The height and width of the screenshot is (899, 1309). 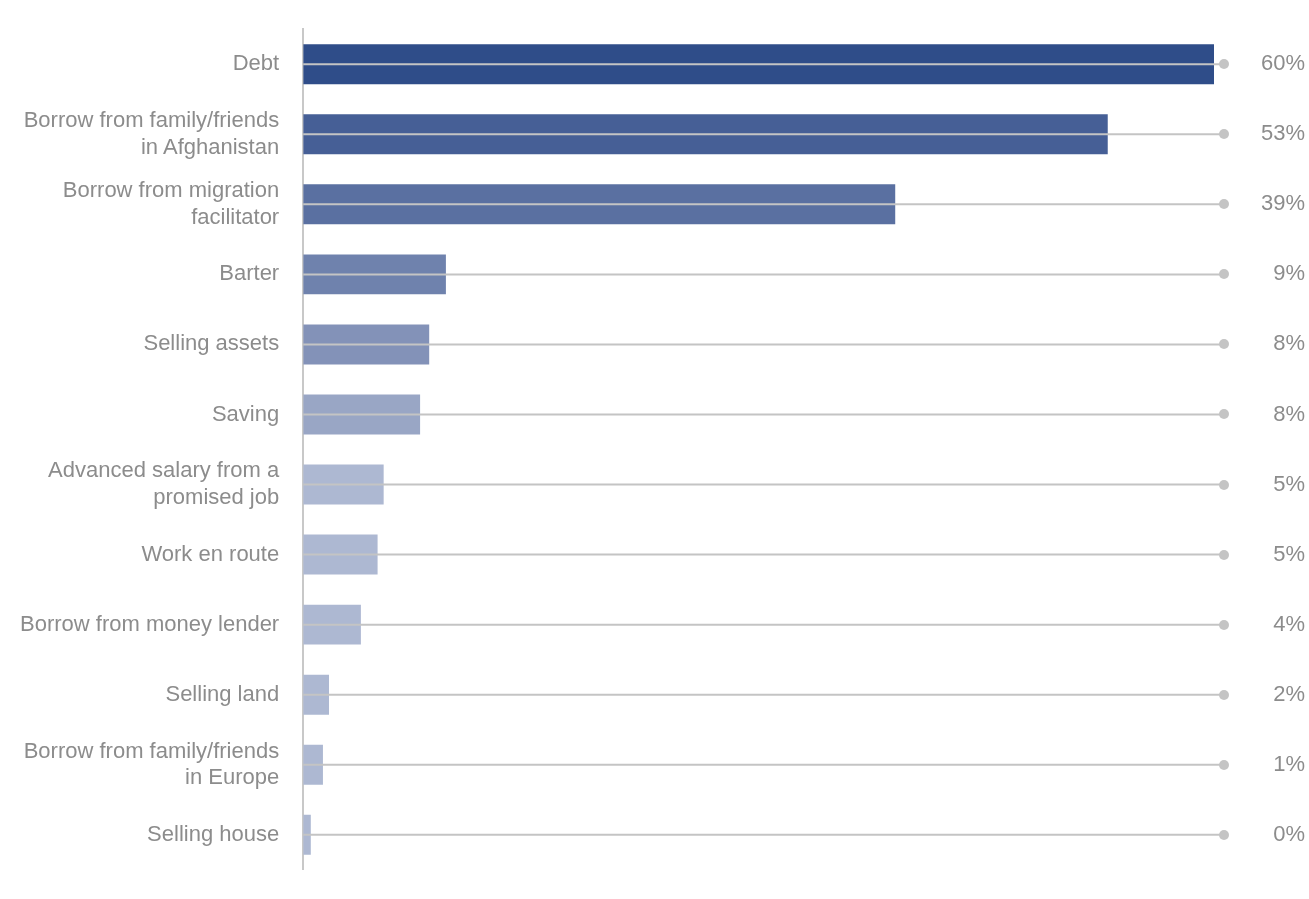 I want to click on data-label: 39%, so click(x=1282, y=203).